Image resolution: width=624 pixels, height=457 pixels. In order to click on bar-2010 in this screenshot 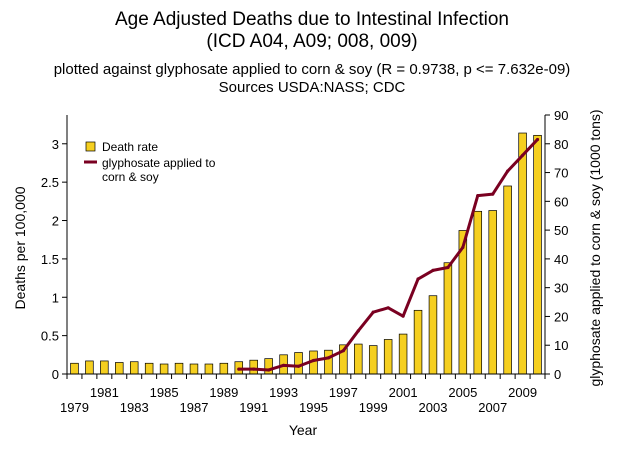, I will do `click(537, 254)`.